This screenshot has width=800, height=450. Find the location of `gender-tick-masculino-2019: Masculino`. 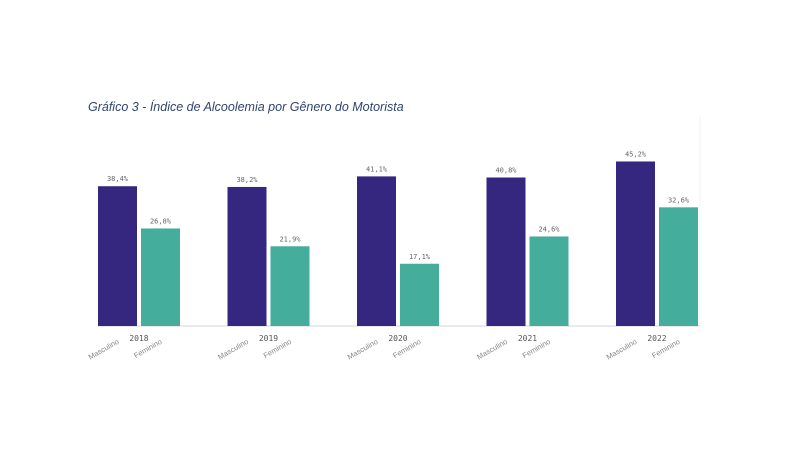

gender-tick-masculino-2019: Masculino is located at coordinates (233, 349).